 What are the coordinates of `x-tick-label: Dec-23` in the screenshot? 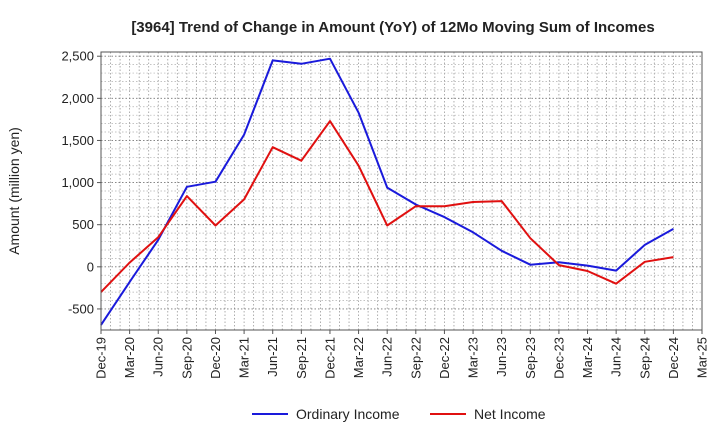 It's located at (558, 358).